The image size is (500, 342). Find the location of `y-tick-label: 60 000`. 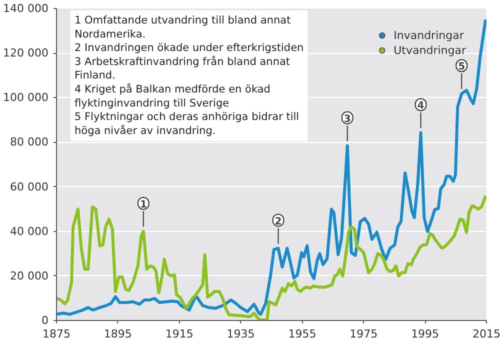

y-tick-label: 60 000 is located at coordinates (29, 187).